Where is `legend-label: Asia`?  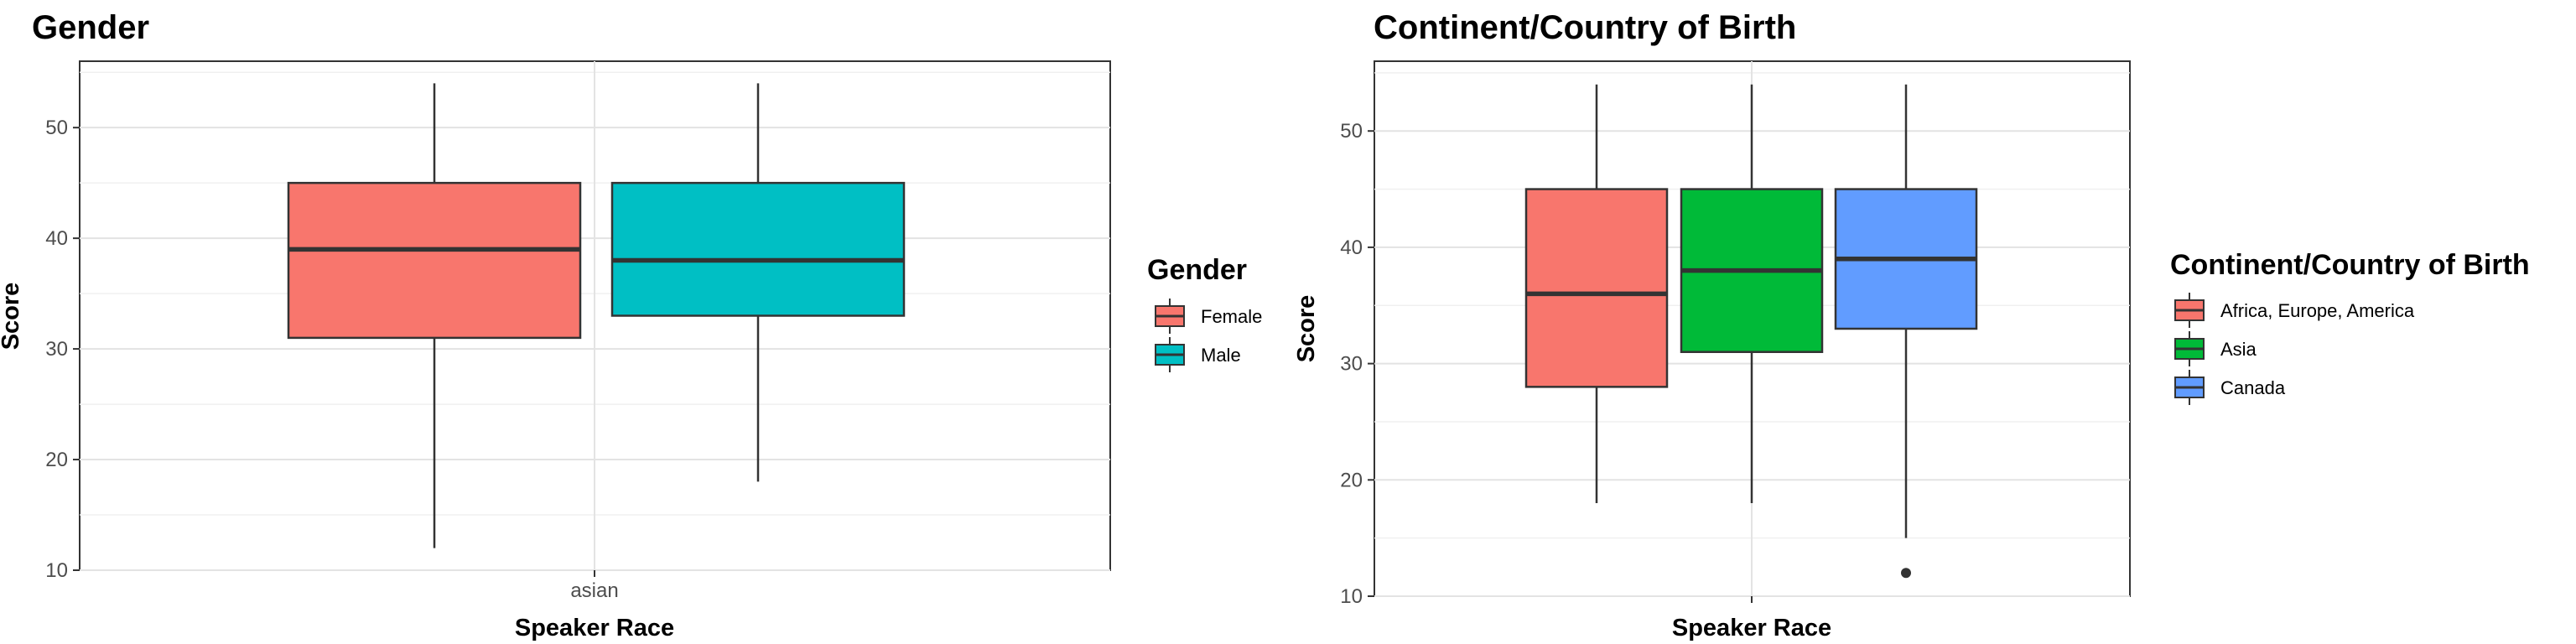 legend-label: Asia is located at coordinates (2238, 349).